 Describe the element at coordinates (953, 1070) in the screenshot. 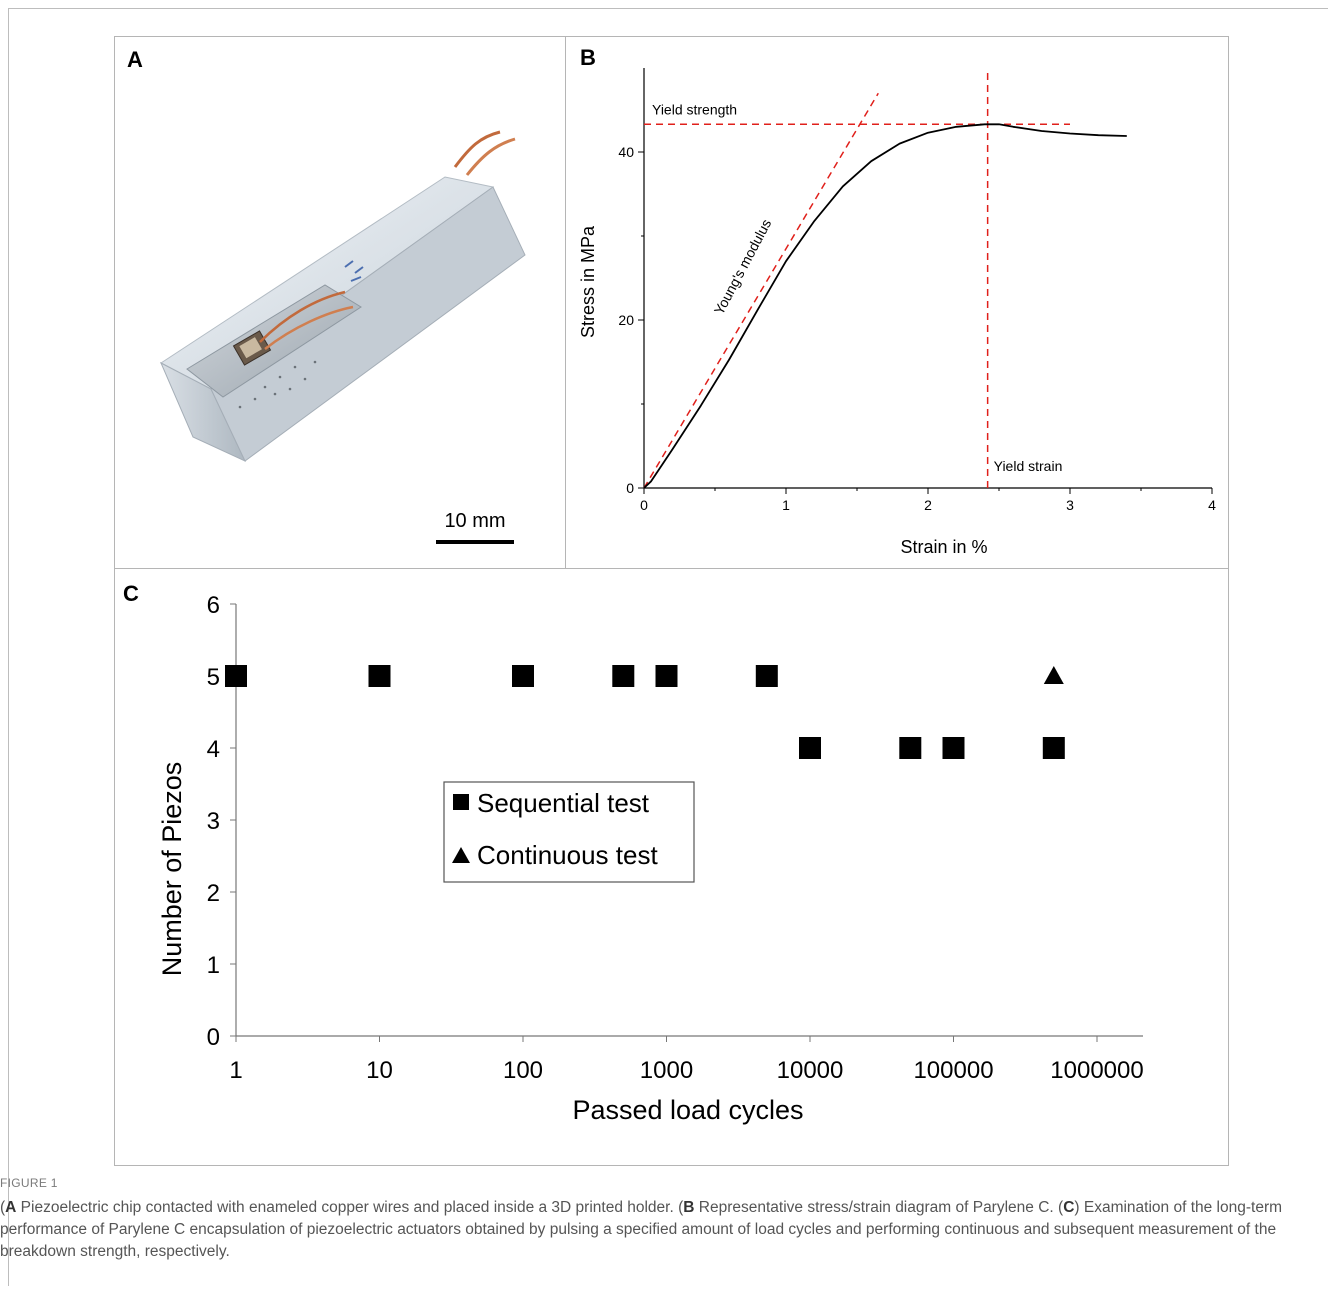

I see `x-tick-label: 100000` at that location.